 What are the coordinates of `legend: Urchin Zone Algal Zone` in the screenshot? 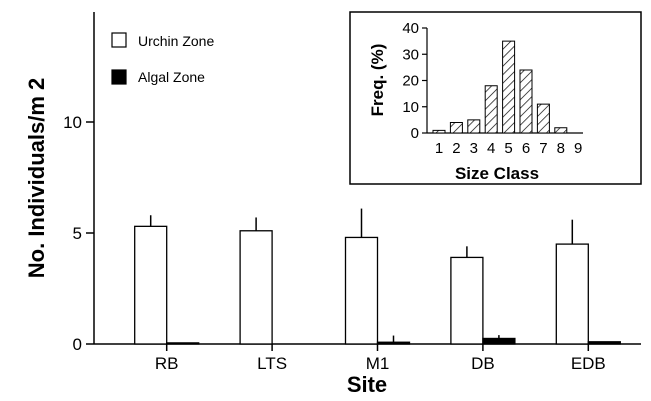 It's located at (162, 58).